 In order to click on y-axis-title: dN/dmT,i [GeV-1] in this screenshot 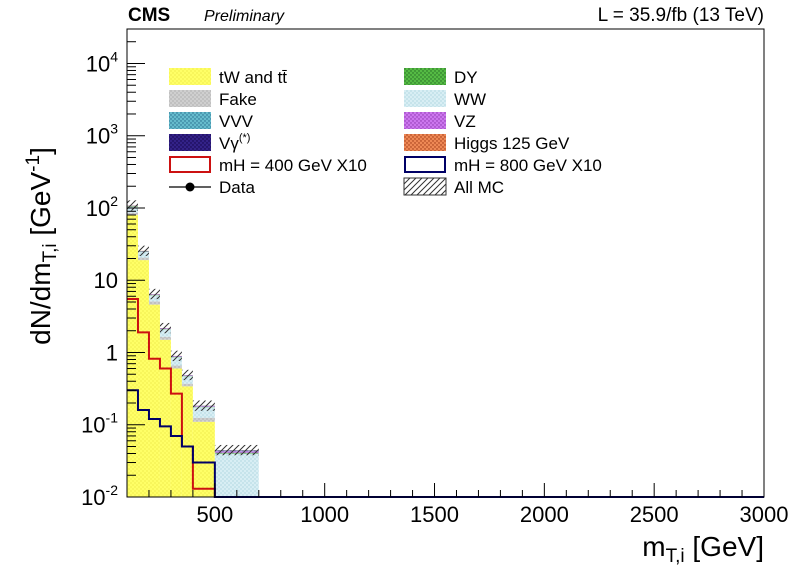, I will do `click(42, 246)`.